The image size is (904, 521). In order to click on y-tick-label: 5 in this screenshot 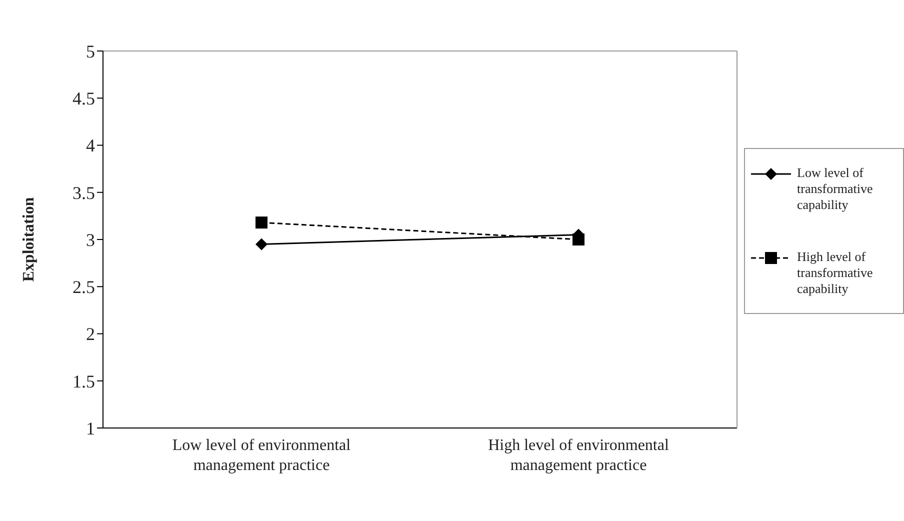, I will do `click(90, 51)`.